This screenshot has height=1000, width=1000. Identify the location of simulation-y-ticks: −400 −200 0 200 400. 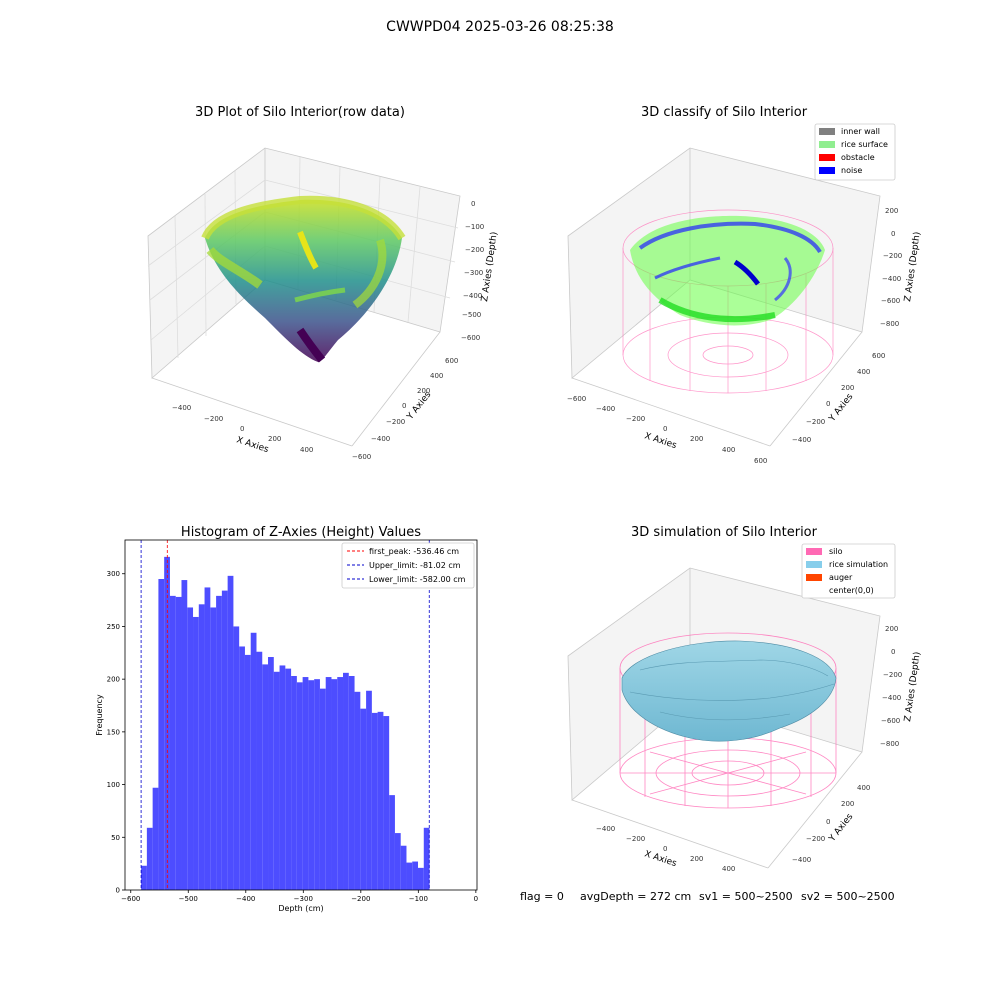
(831, 824).